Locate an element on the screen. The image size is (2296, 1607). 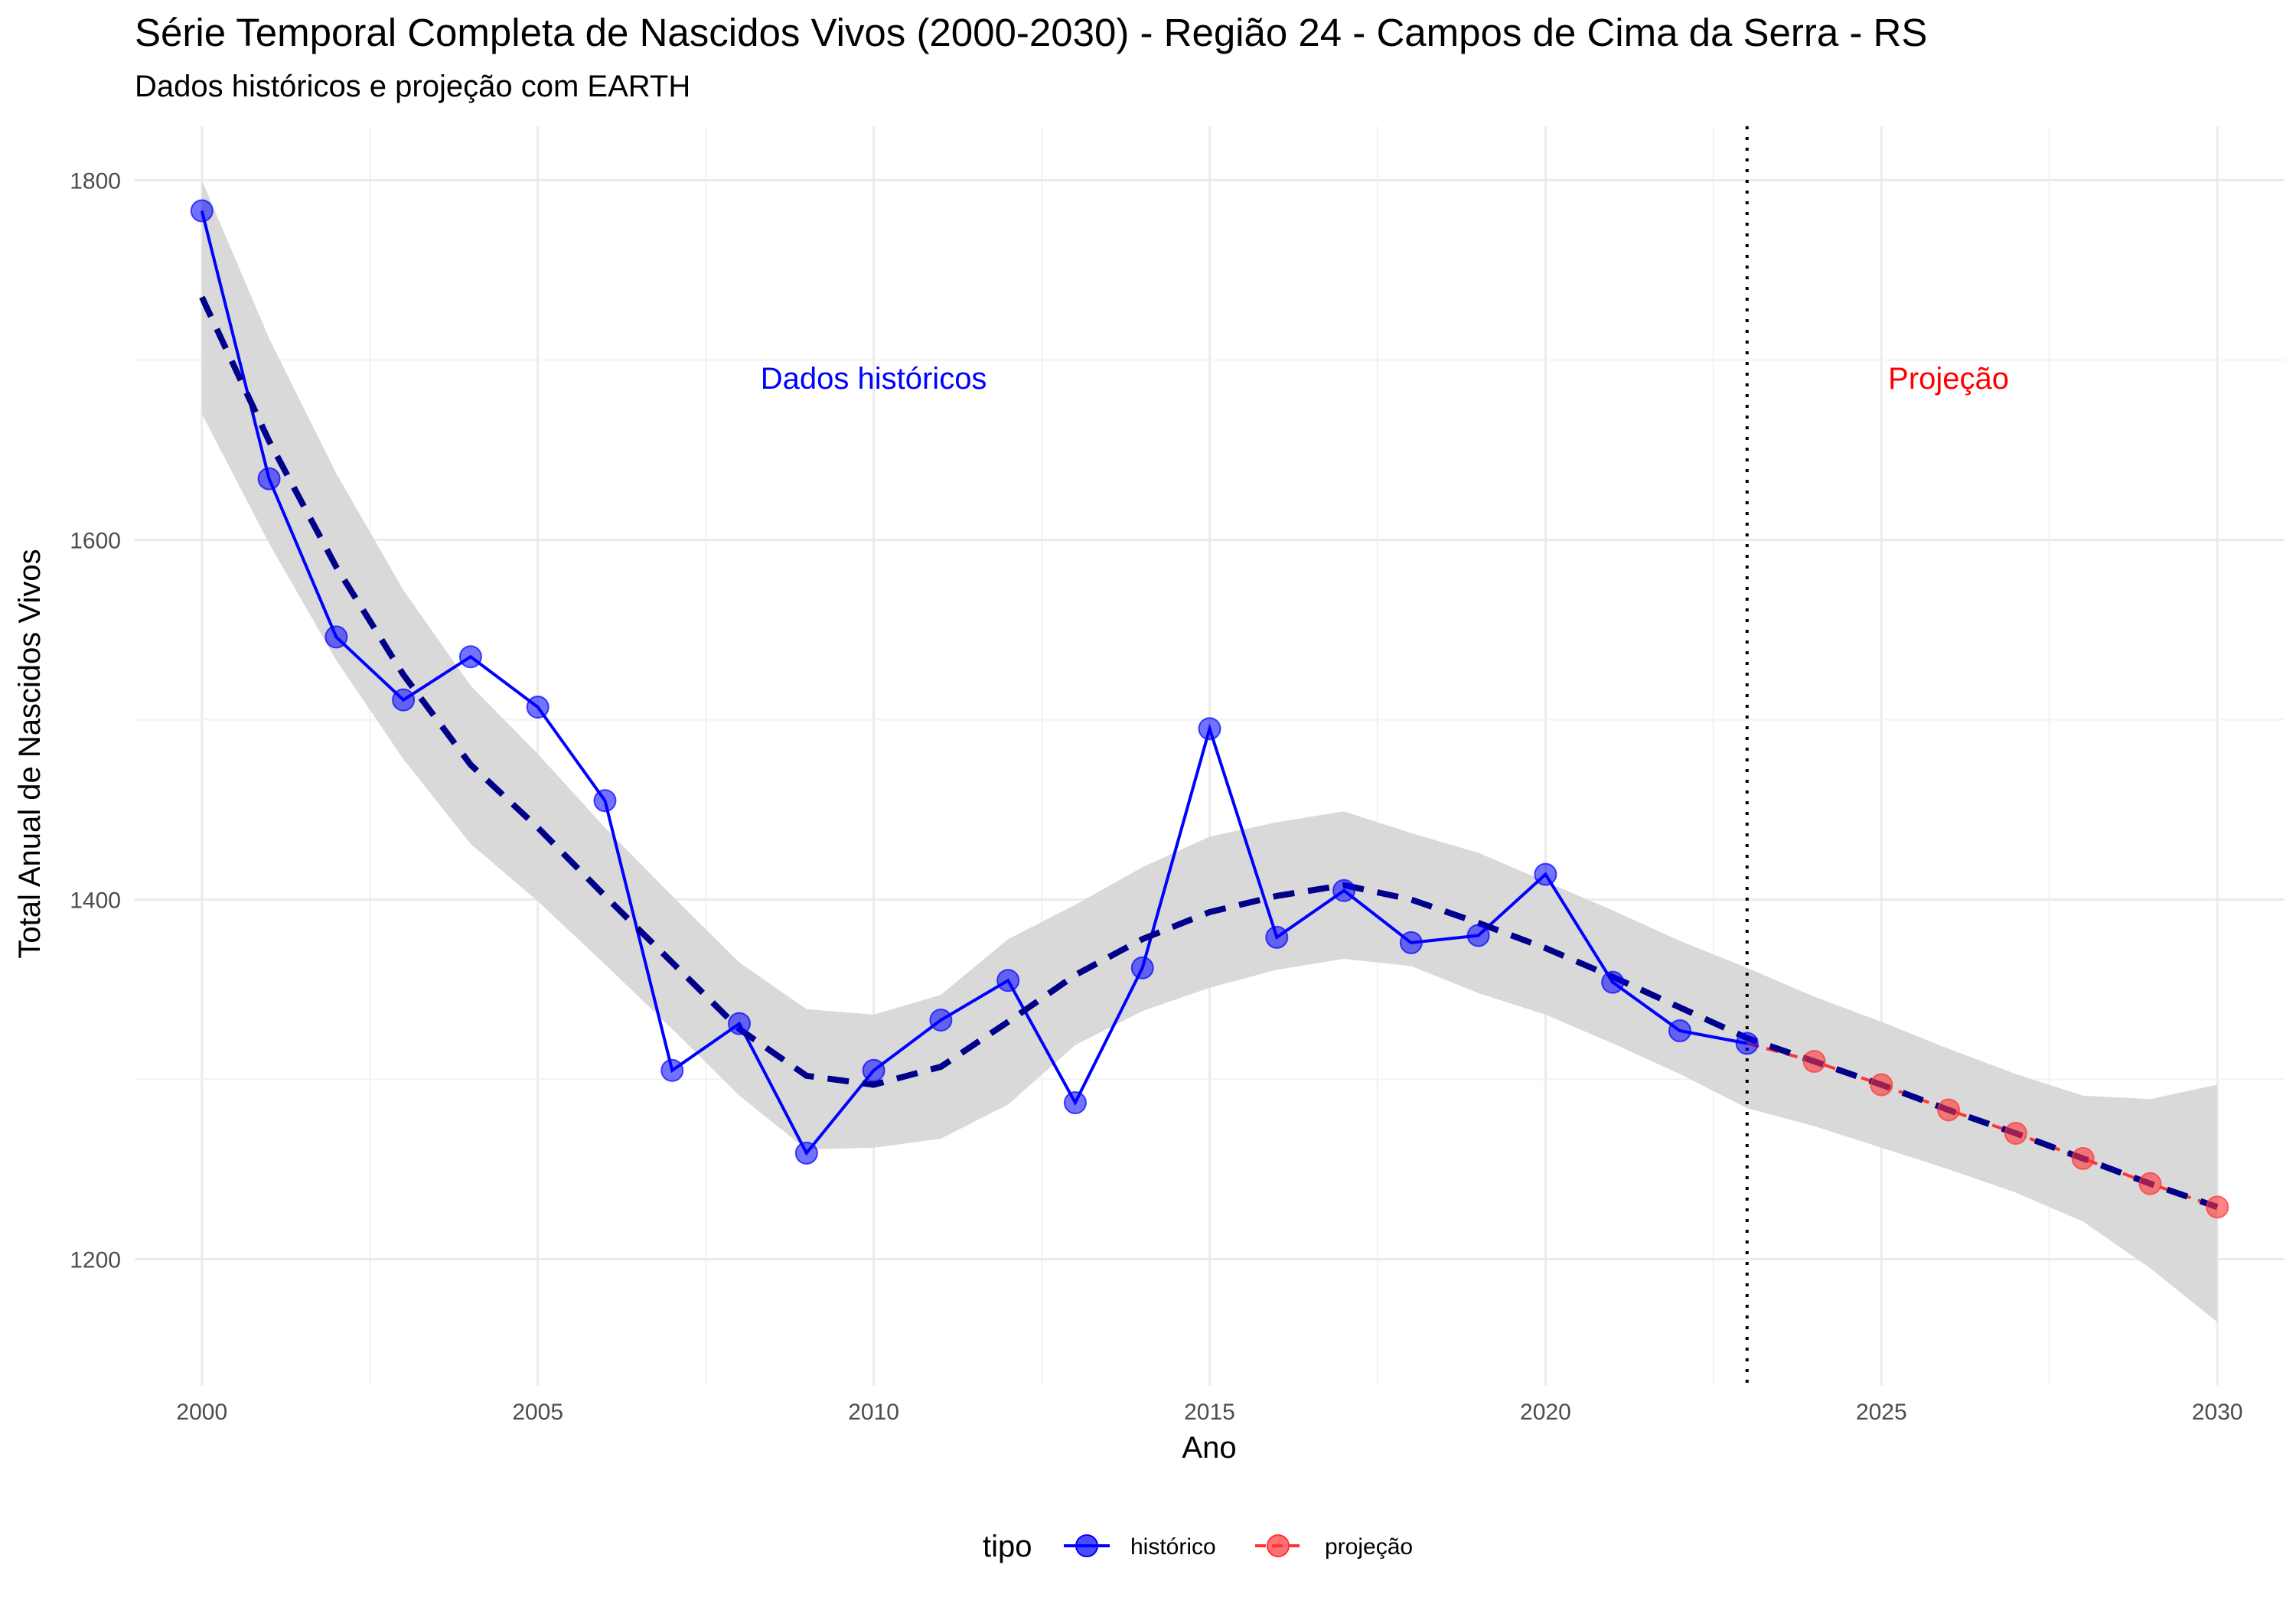
x-tick-label: 2030 is located at coordinates (2217, 1412).